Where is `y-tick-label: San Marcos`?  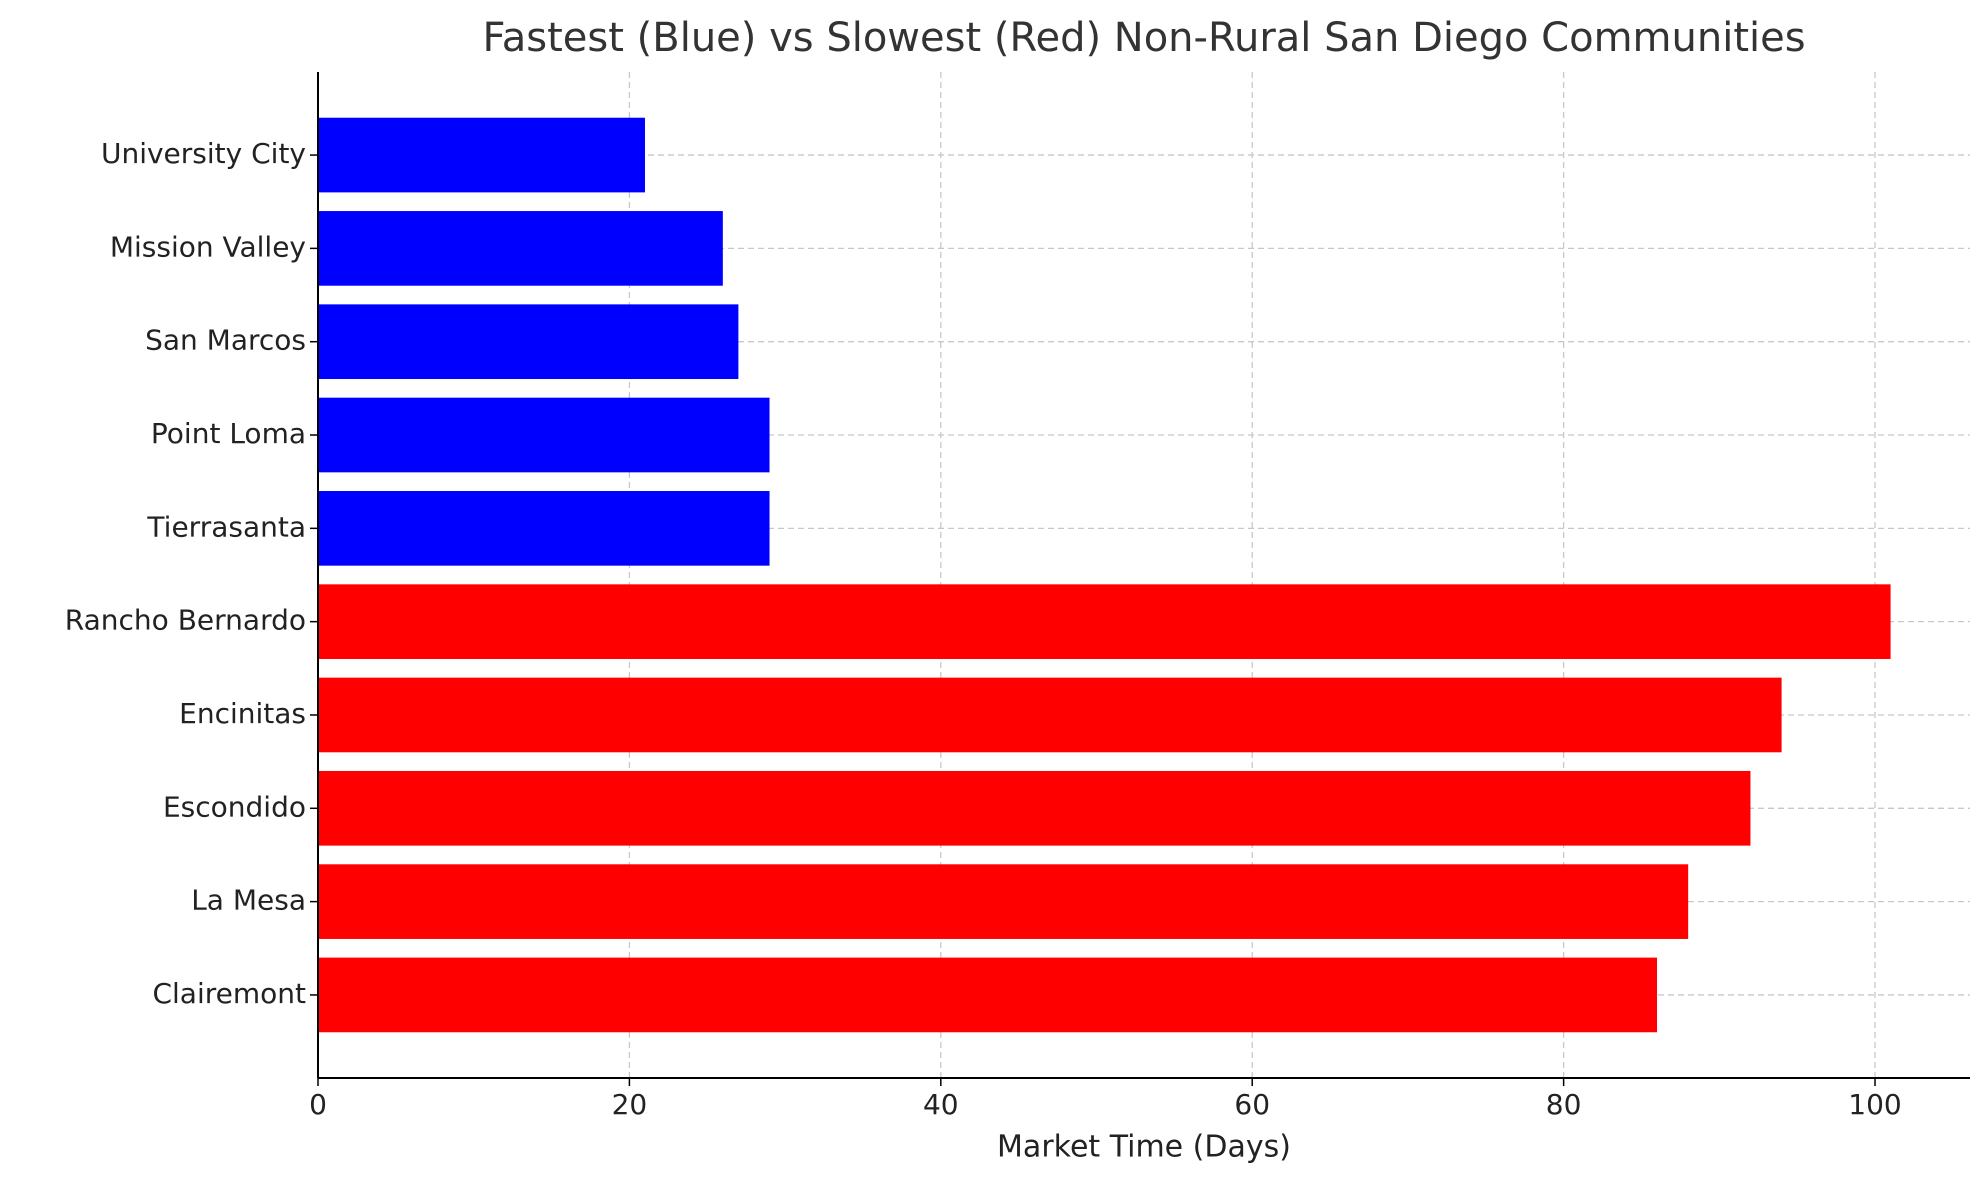 y-tick-label: San Marcos is located at coordinates (225, 340).